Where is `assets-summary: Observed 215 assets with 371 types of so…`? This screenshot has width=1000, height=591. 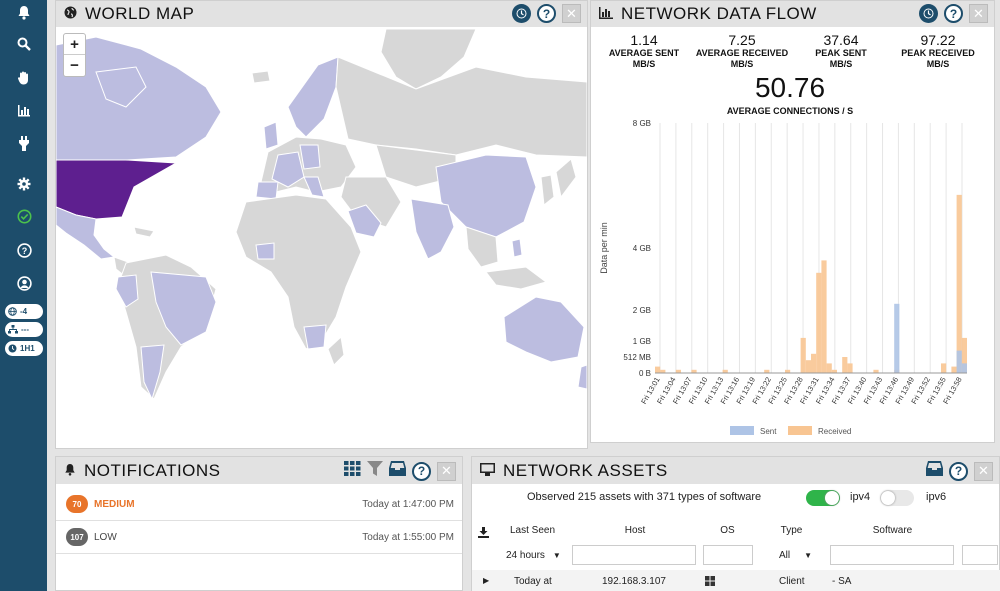
assets-summary: Observed 215 assets with 371 types of so… is located at coordinates (644, 497).